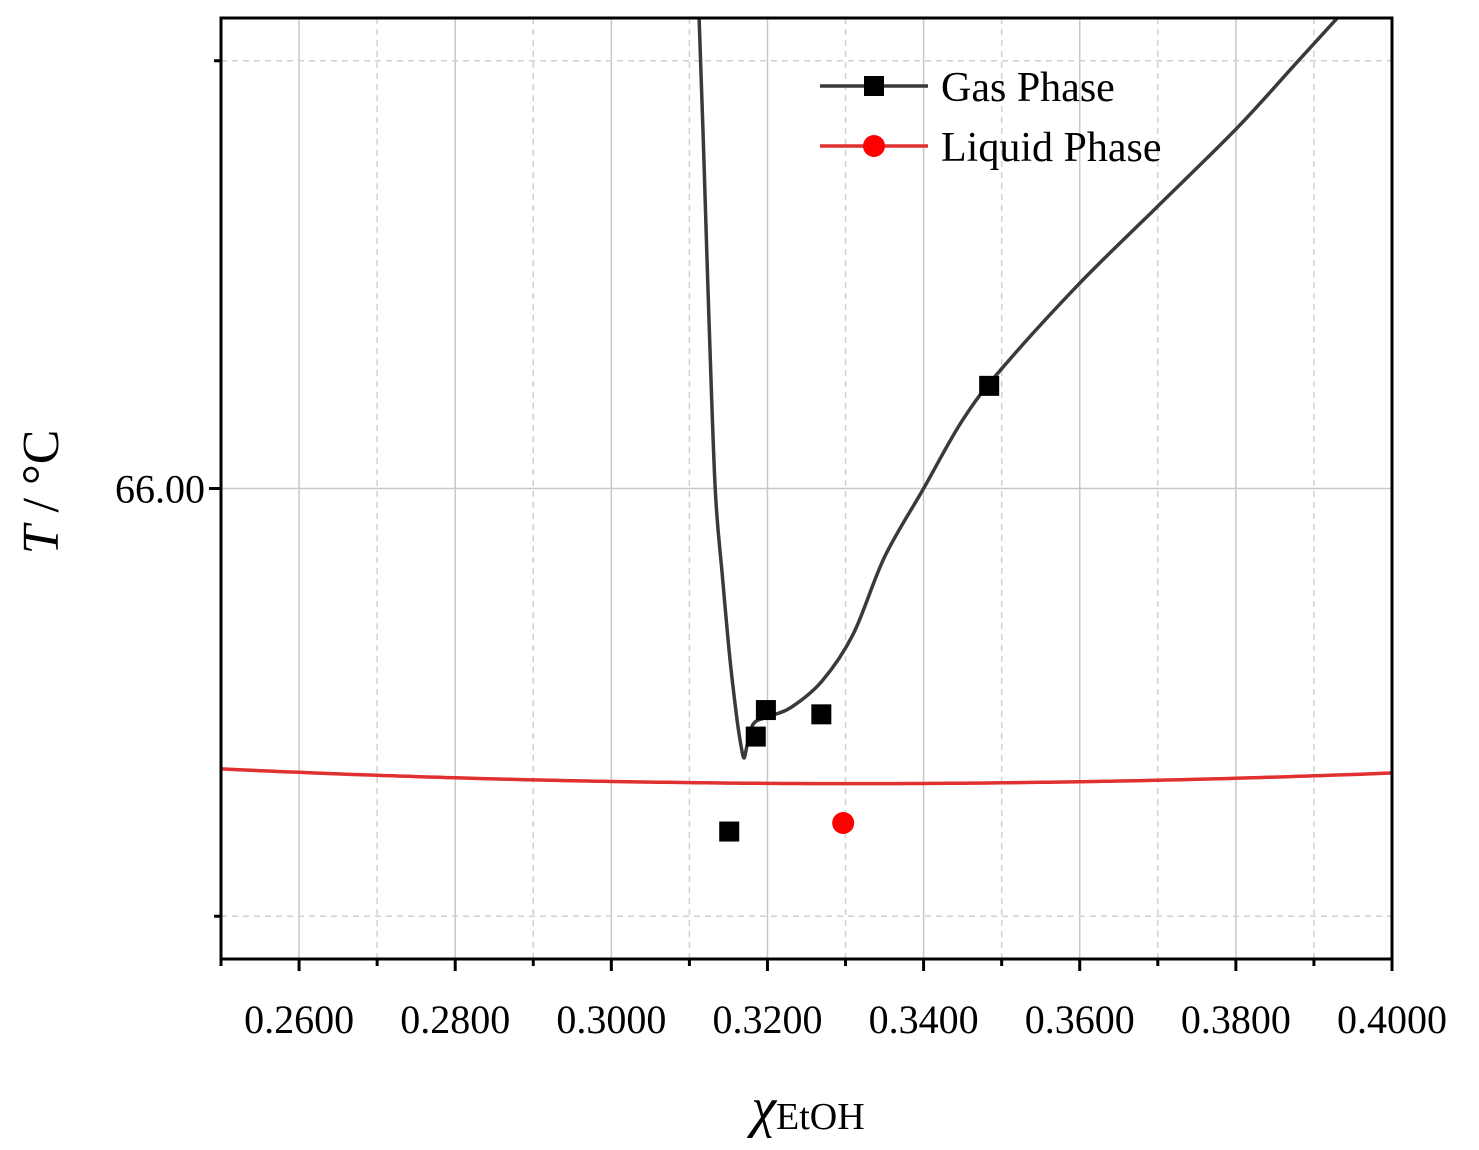 The height and width of the screenshot is (1150, 1479). What do you see at coordinates (455, 1019) in the screenshot?
I see `x-tick-label: 0.2800` at bounding box center [455, 1019].